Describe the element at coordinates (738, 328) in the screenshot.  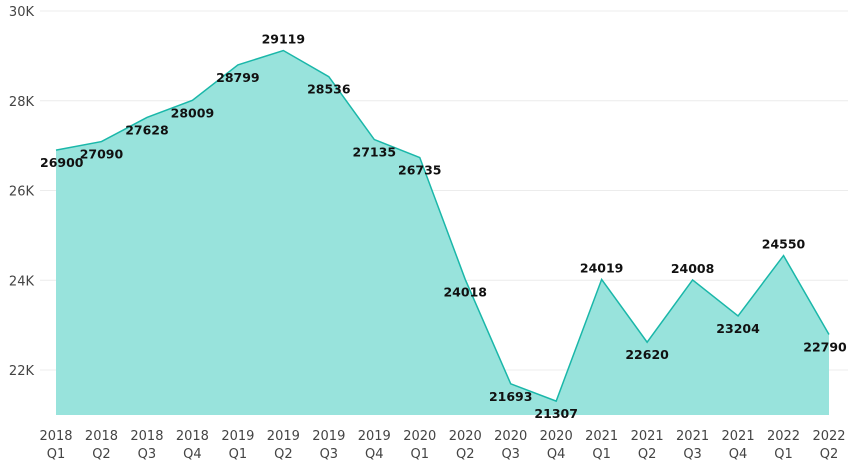
I see `data-label: 23204` at that location.